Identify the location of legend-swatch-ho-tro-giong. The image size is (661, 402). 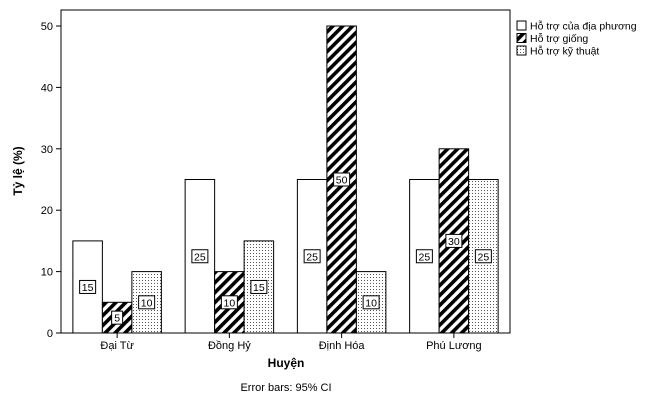
(521, 38).